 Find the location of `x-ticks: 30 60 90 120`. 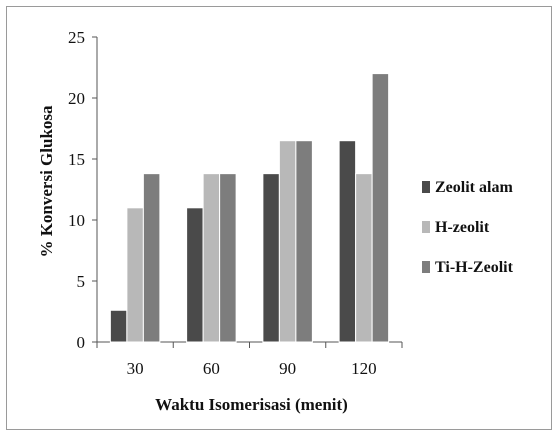

x-ticks: 30 60 90 120 is located at coordinates (249, 360).